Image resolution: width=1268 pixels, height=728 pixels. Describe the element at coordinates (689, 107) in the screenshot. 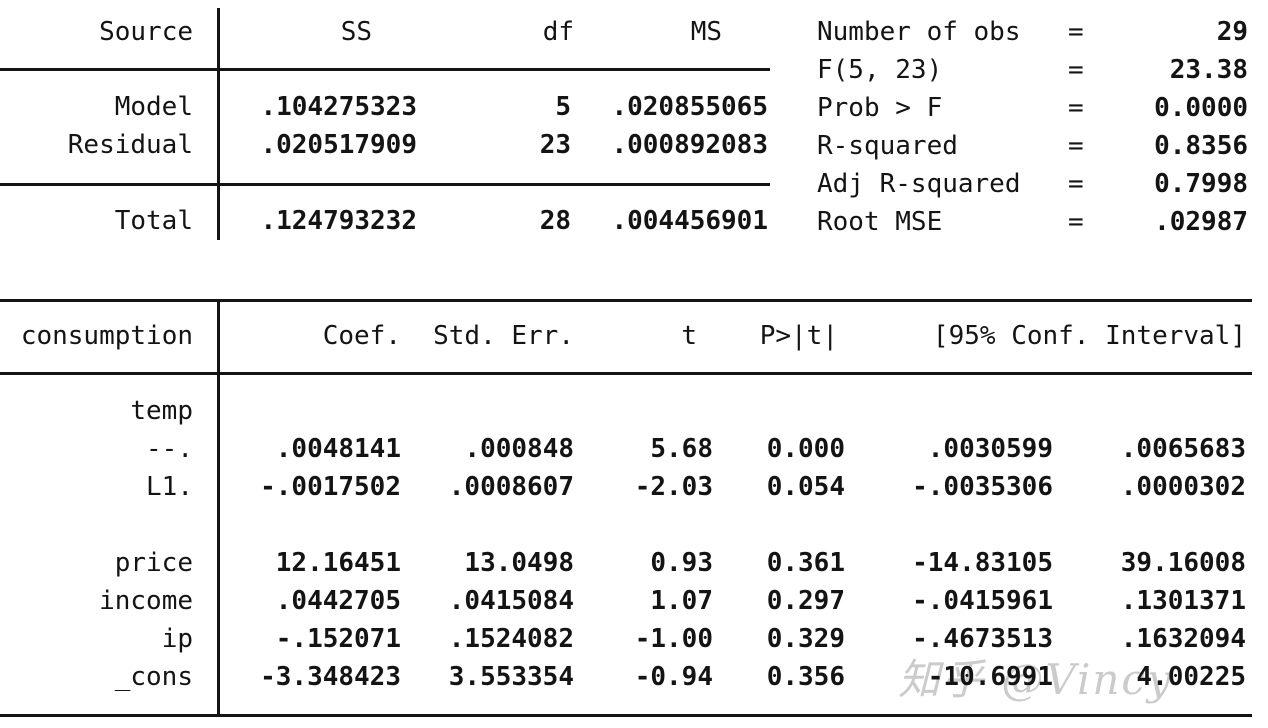

I see `model-ms: .020855065` at that location.